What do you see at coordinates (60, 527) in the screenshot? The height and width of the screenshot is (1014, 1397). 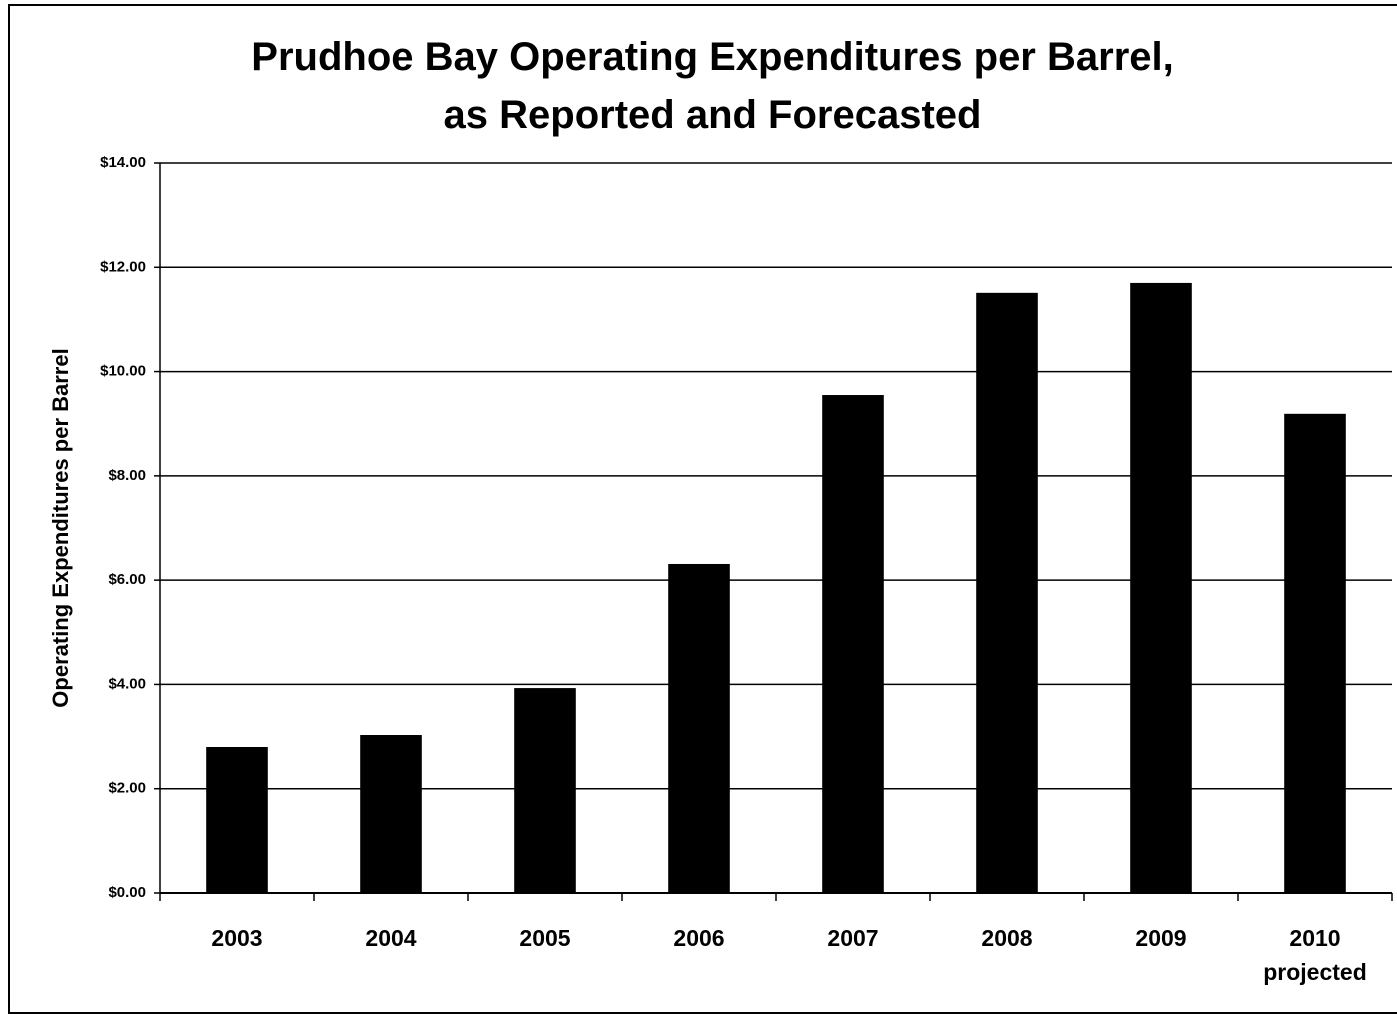 I see `y-axis-title: Operating Expenditures per Barrel` at bounding box center [60, 527].